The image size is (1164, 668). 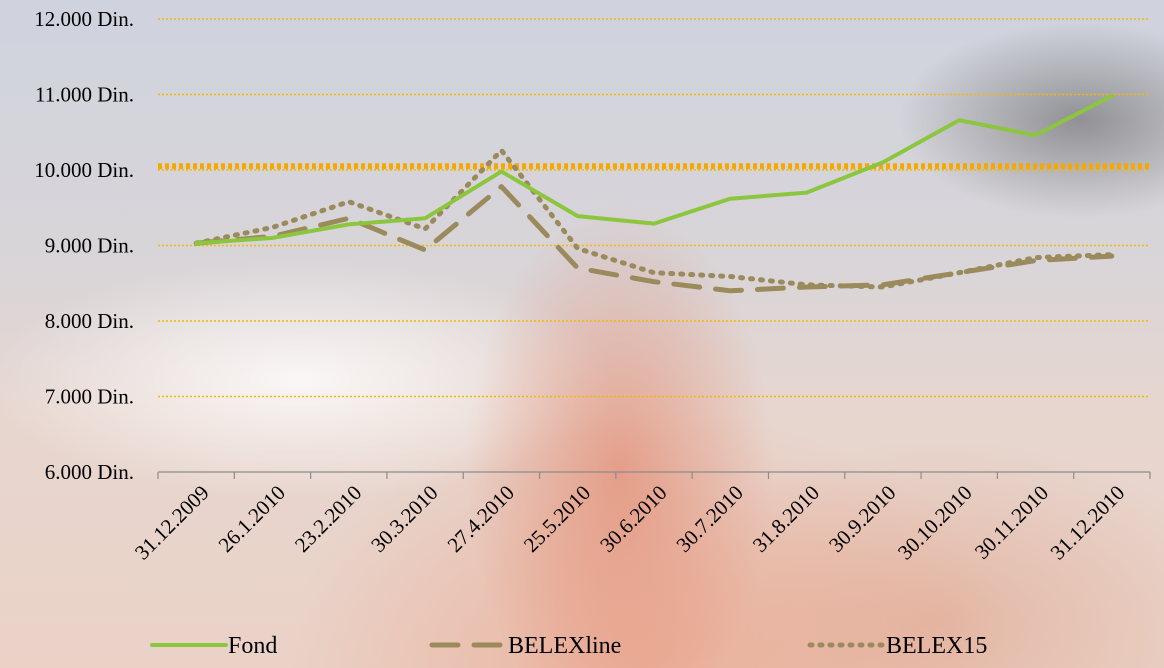 I want to click on legend-label: Fond, so click(x=252, y=646).